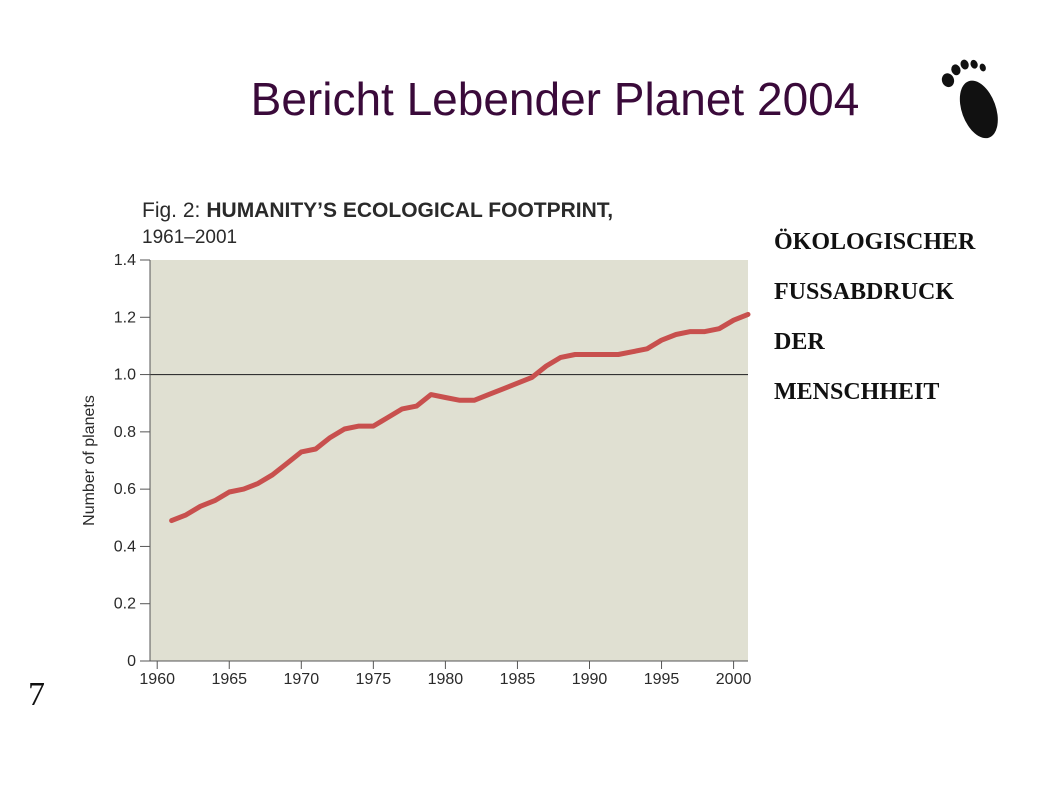  Describe the element at coordinates (36, 694) in the screenshot. I see `page-number: 7` at that location.